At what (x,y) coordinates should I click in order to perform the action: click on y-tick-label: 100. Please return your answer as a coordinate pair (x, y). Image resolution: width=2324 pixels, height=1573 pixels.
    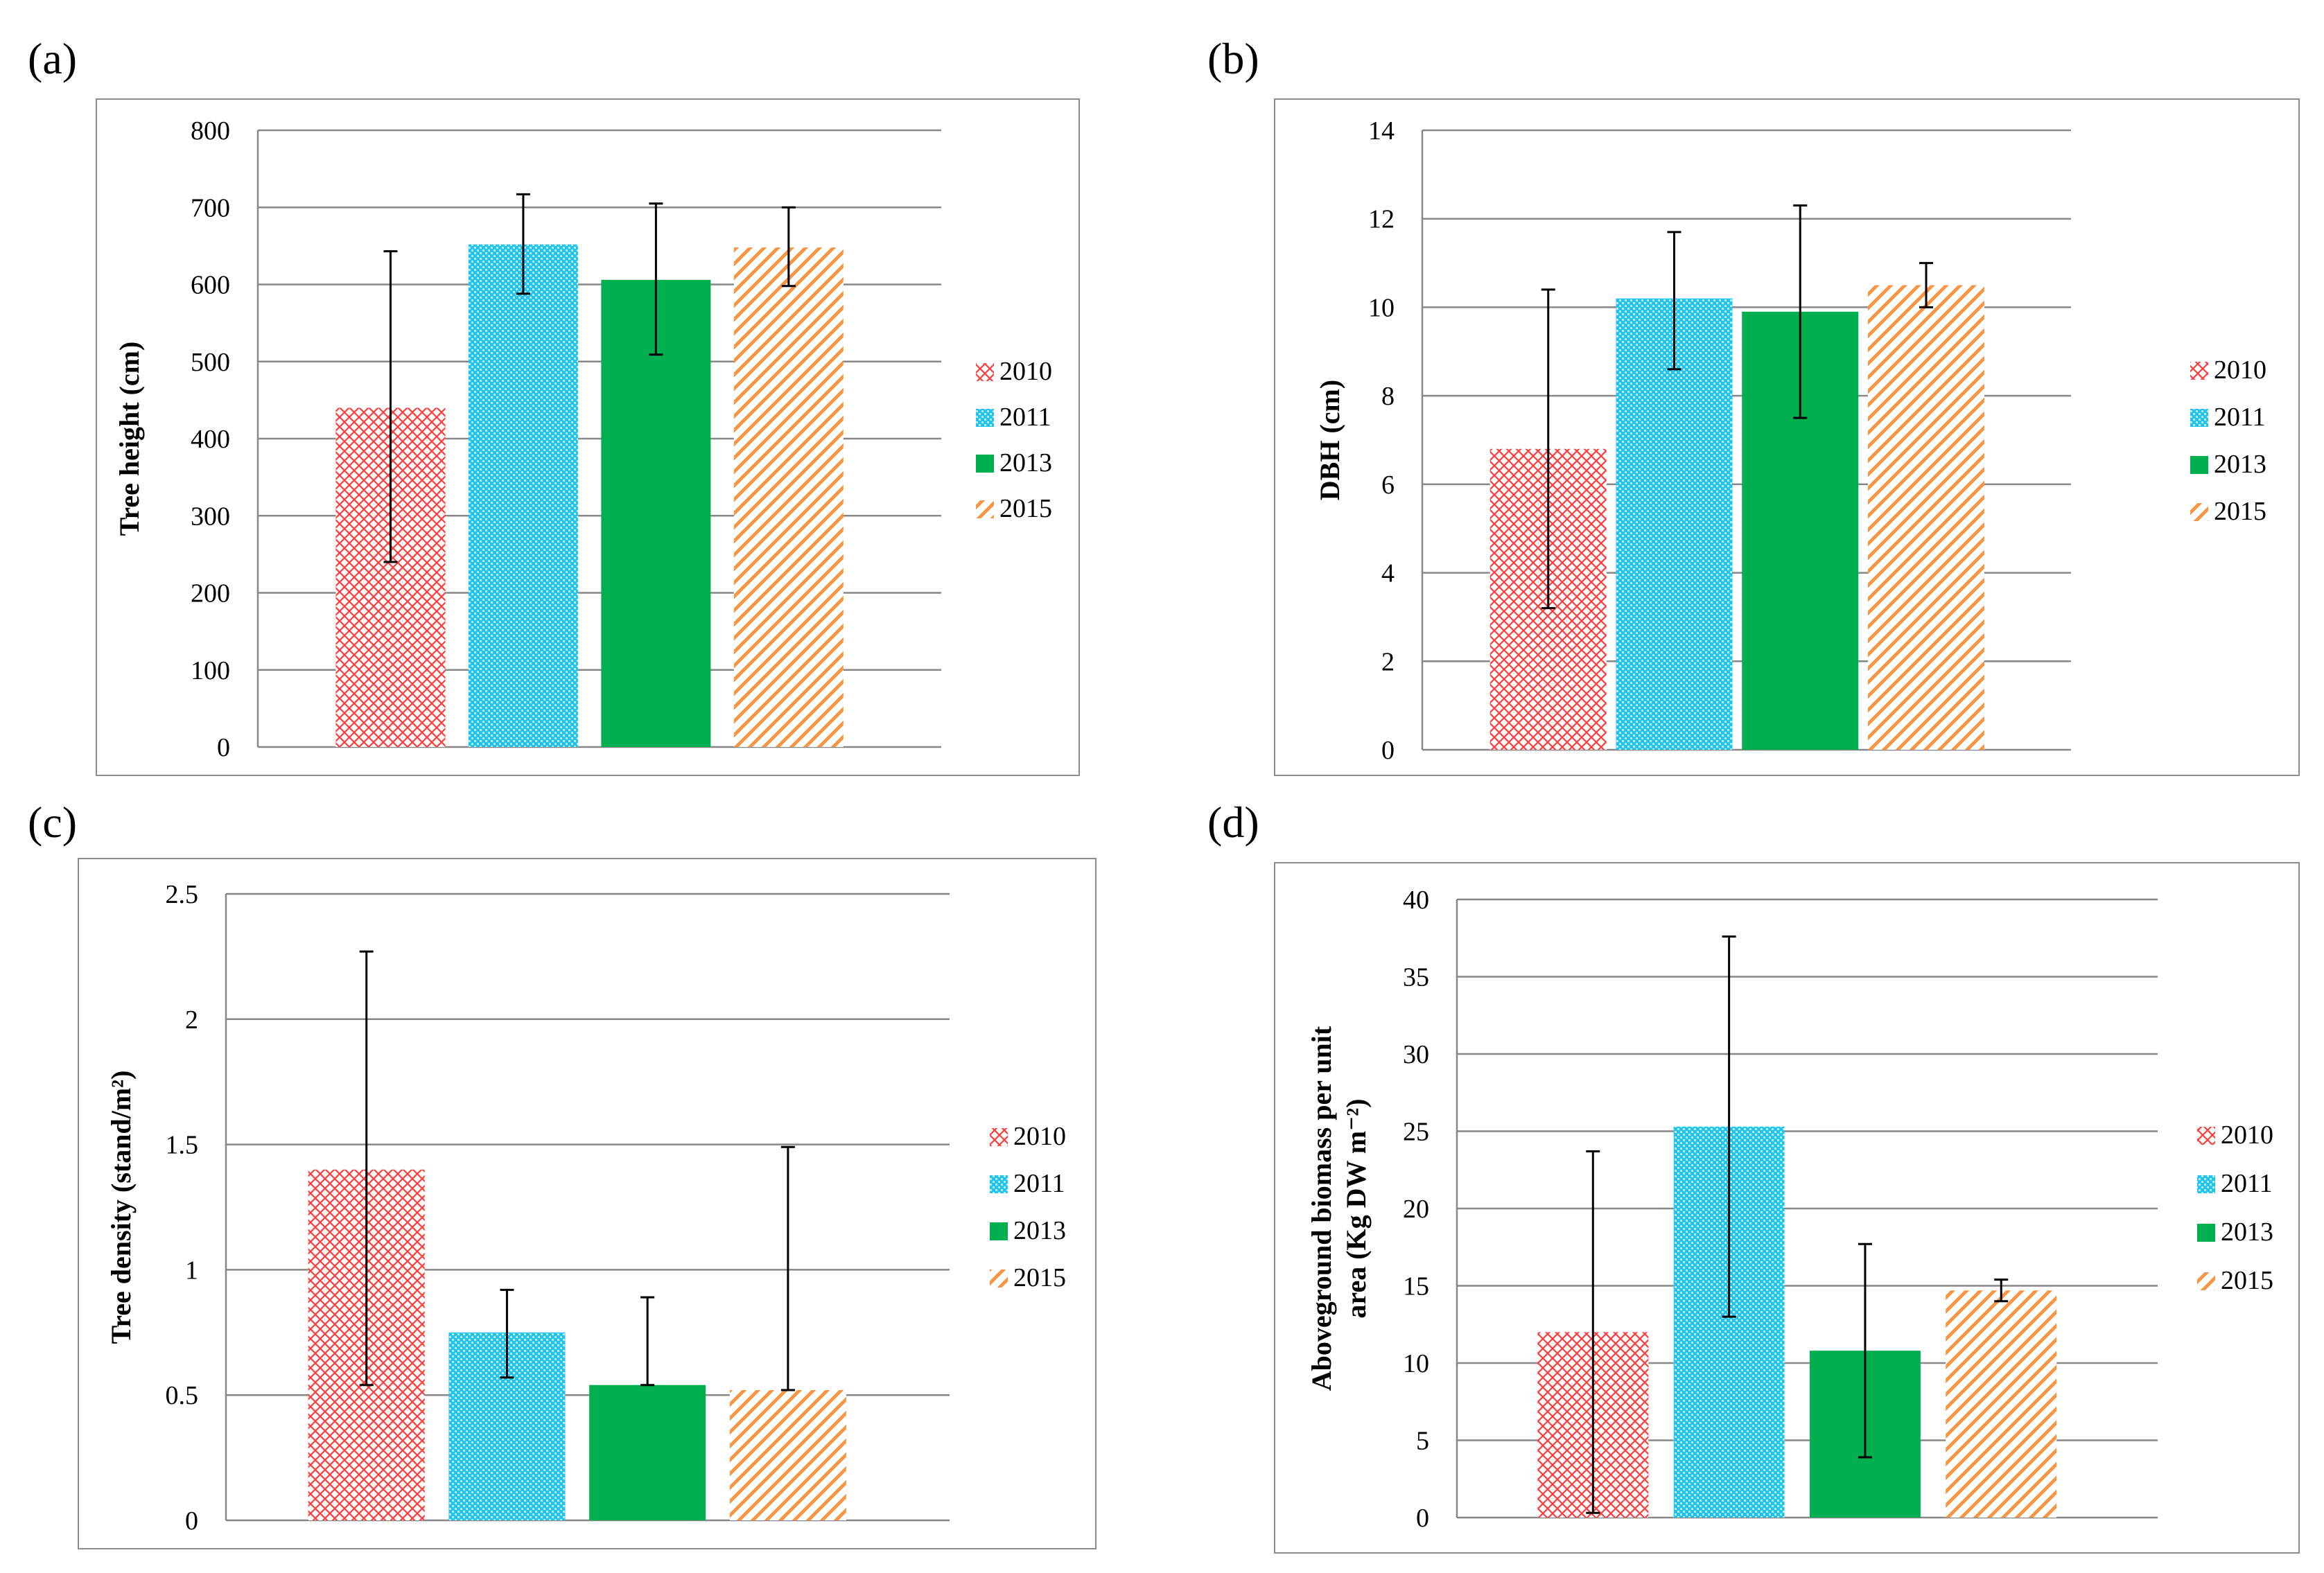
    Looking at the image, I should click on (210, 670).